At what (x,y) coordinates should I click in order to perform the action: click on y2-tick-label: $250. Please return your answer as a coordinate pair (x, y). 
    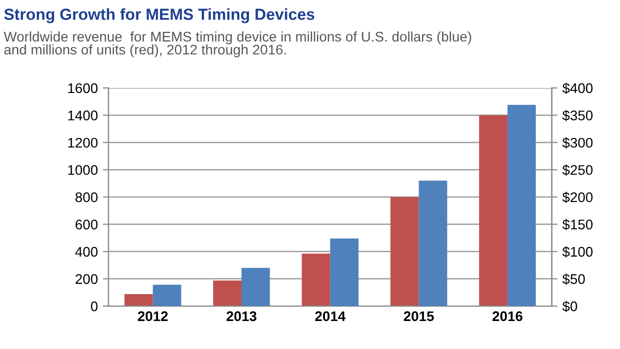
    Looking at the image, I should click on (577, 170).